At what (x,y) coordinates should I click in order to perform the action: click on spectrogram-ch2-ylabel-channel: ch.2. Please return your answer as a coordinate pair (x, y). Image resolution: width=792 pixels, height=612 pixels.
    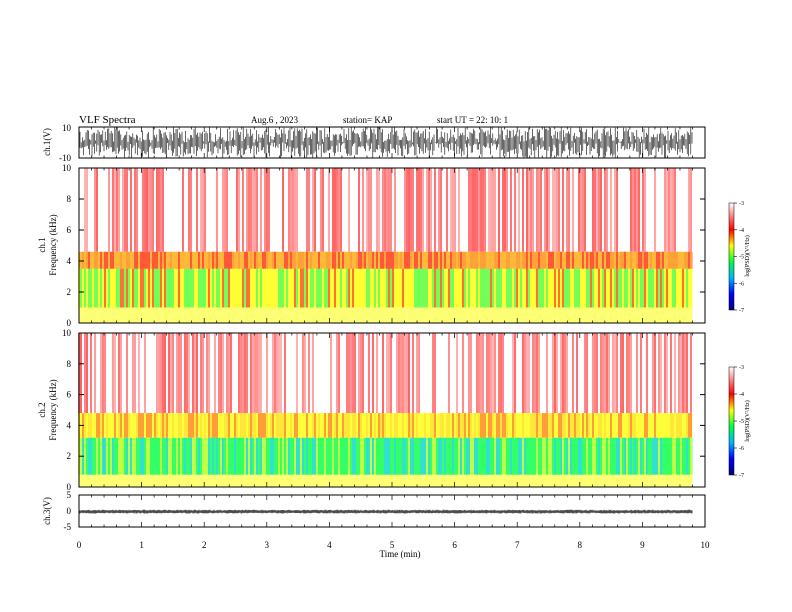
    Looking at the image, I should click on (42, 409).